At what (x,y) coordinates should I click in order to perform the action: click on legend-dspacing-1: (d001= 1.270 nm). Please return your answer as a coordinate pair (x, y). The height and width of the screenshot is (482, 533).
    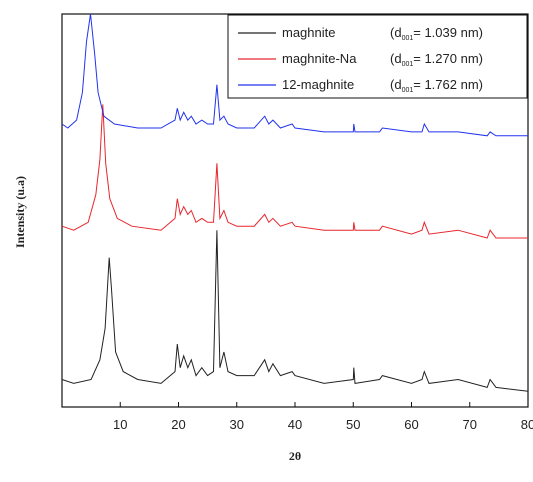
    Looking at the image, I should click on (436, 59).